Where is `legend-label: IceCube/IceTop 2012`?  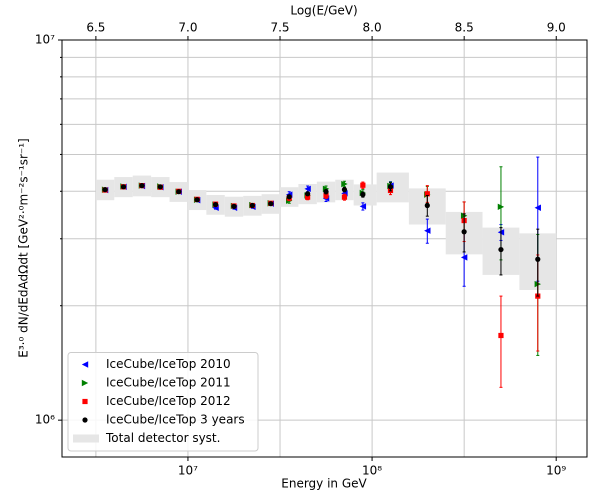 legend-label: IceCube/IceTop 2012 is located at coordinates (168, 401).